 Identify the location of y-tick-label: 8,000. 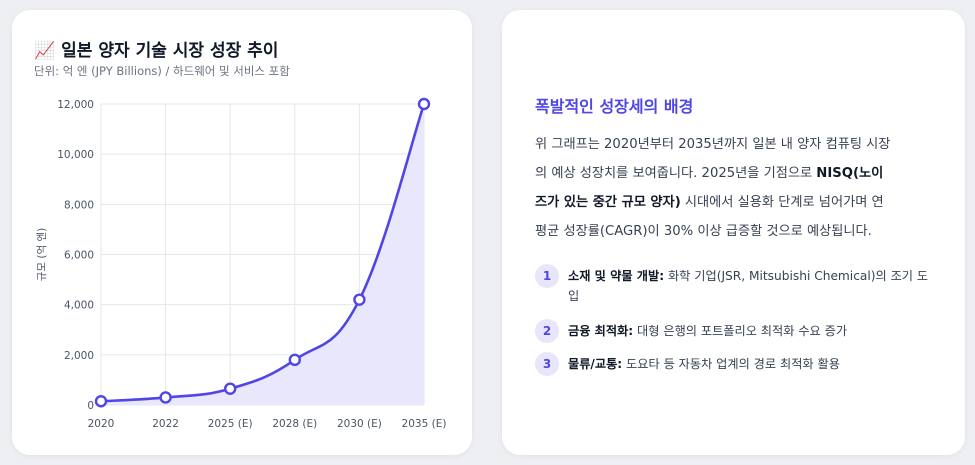
(79, 205).